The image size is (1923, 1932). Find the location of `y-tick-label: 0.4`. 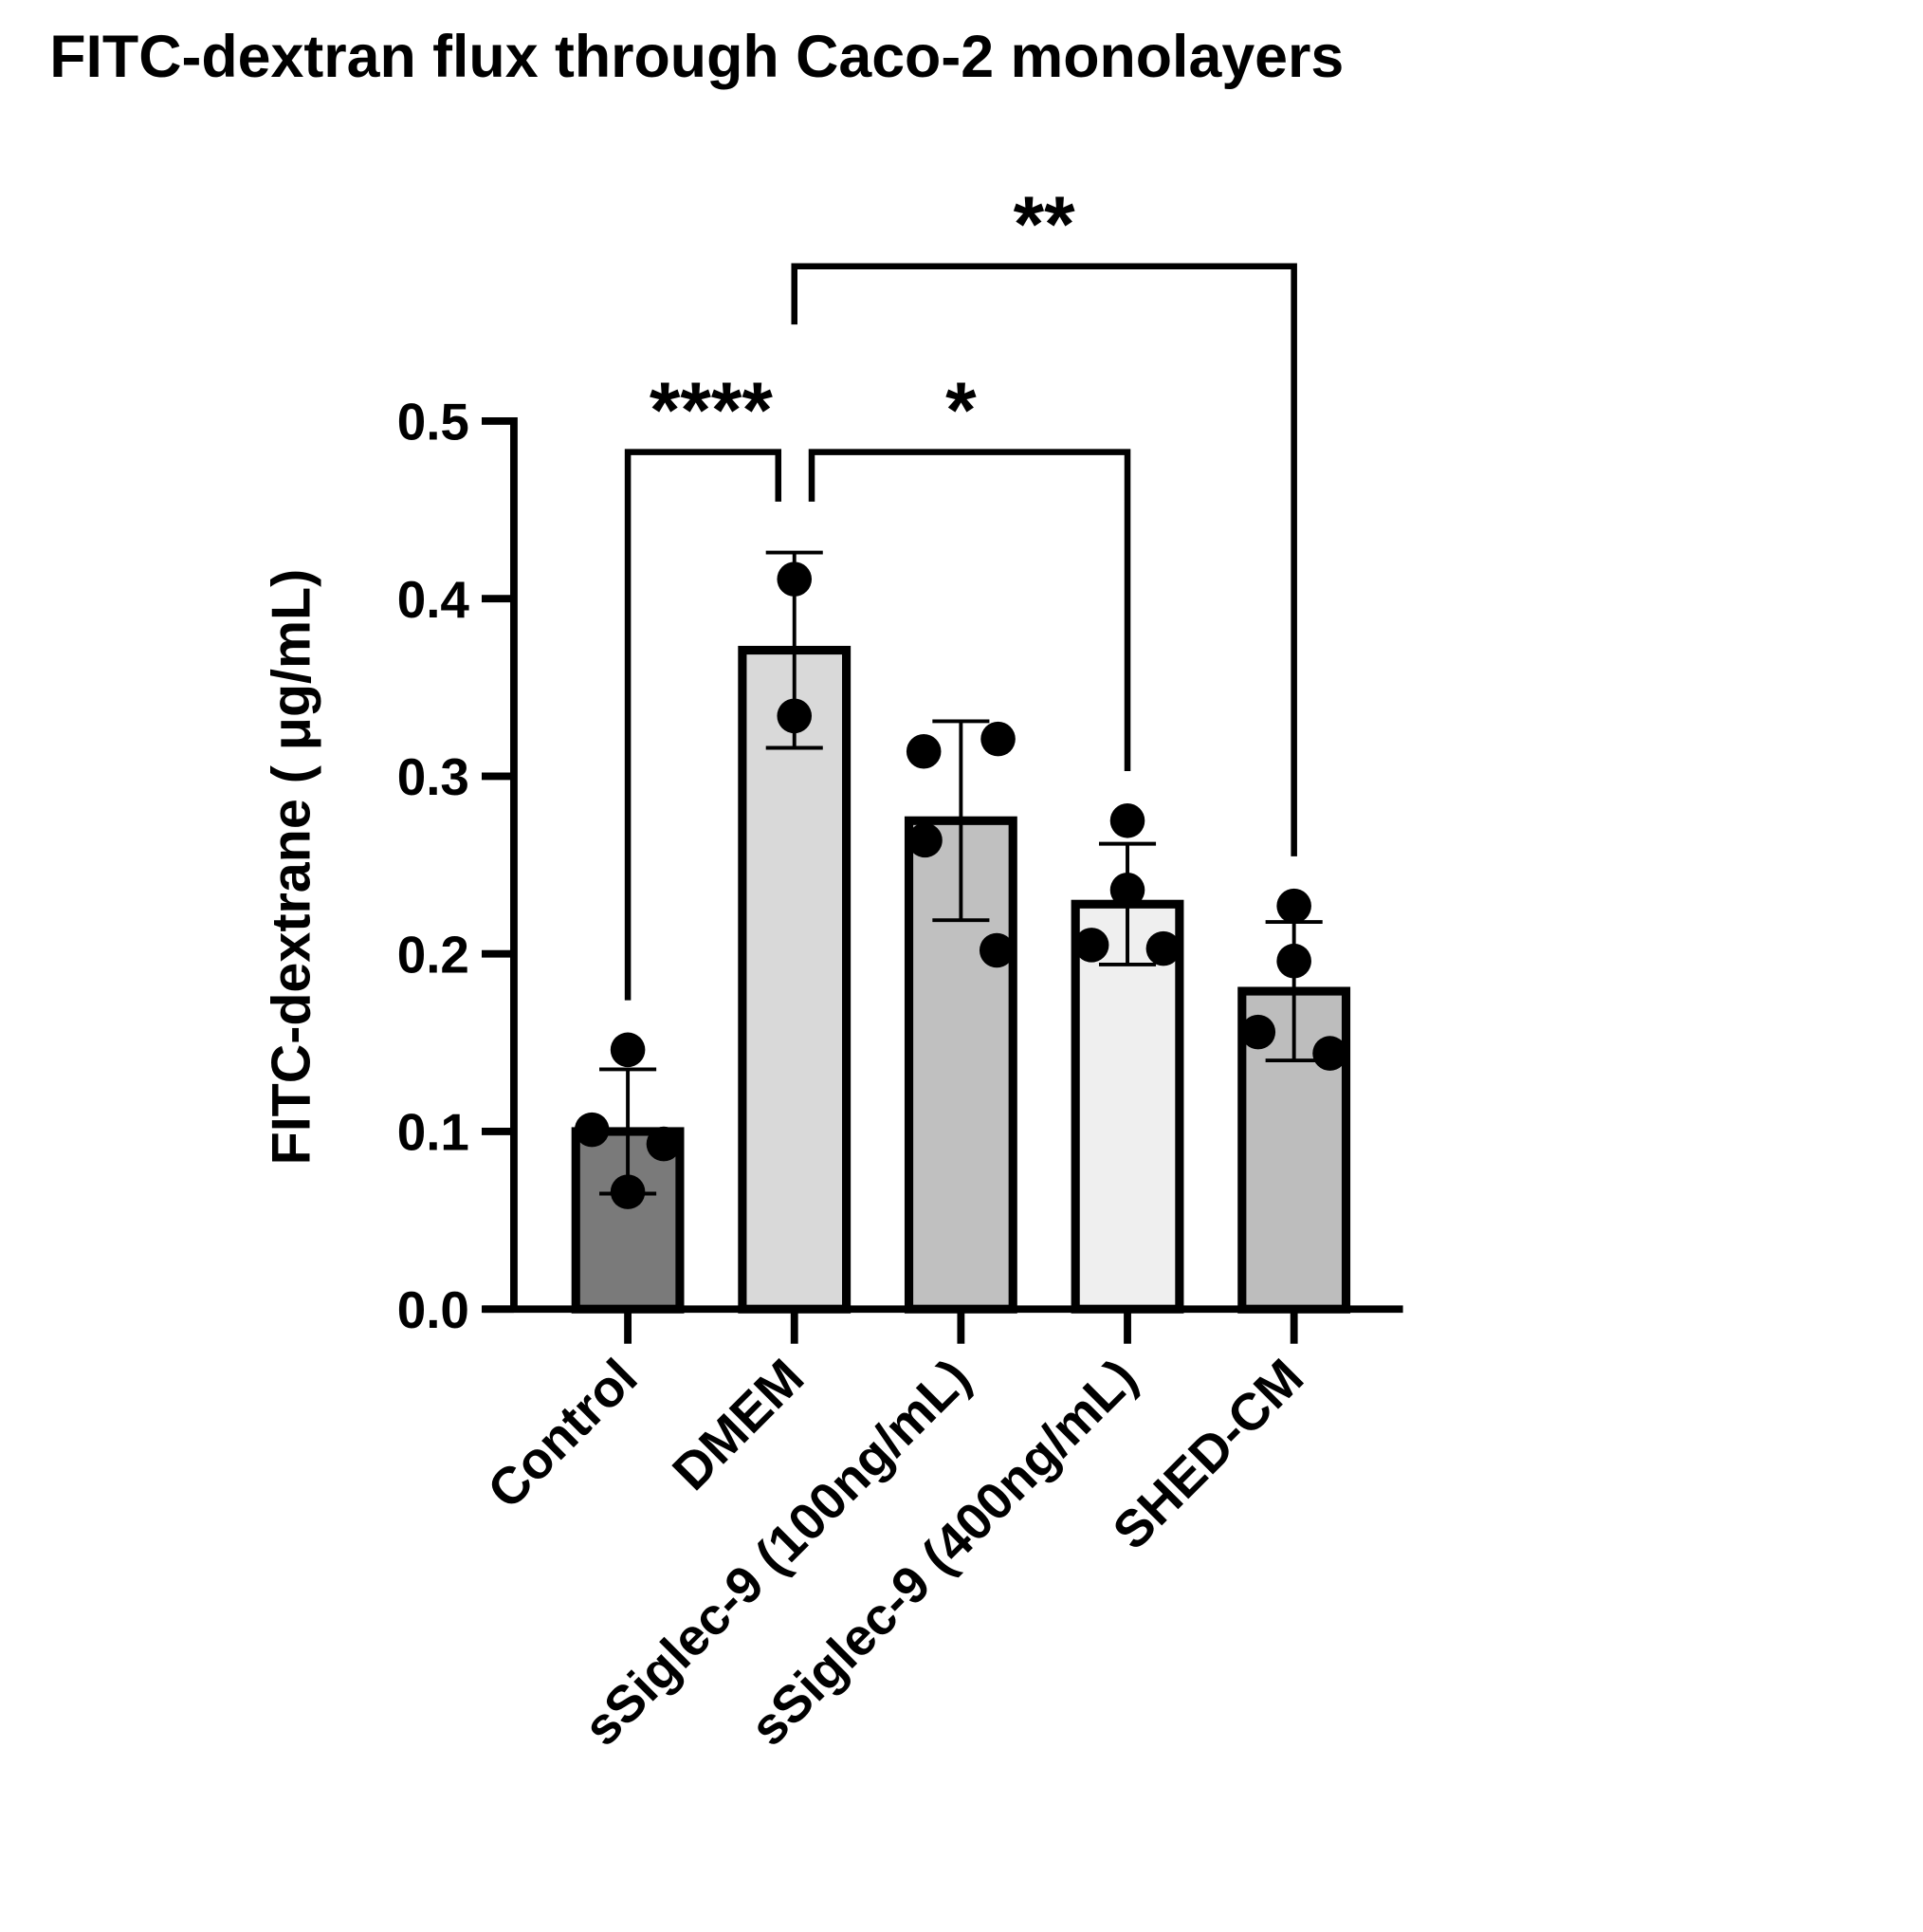

y-tick-label: 0.4 is located at coordinates (433, 599).